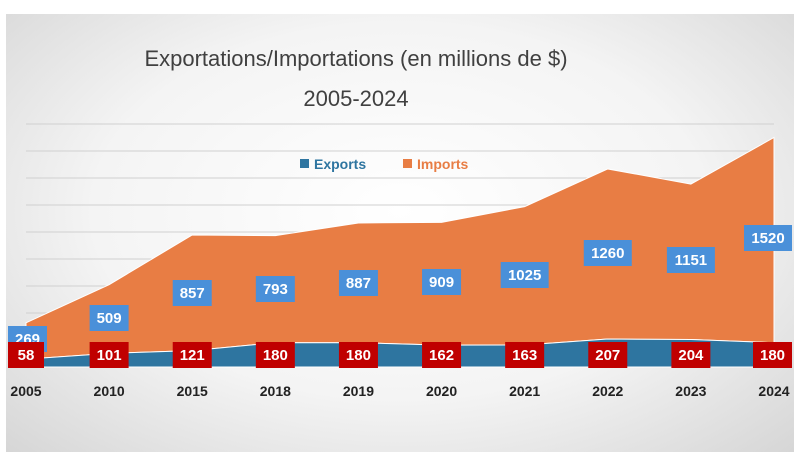  Describe the element at coordinates (275, 391) in the screenshot. I see `x-tick-label: 2018` at that location.